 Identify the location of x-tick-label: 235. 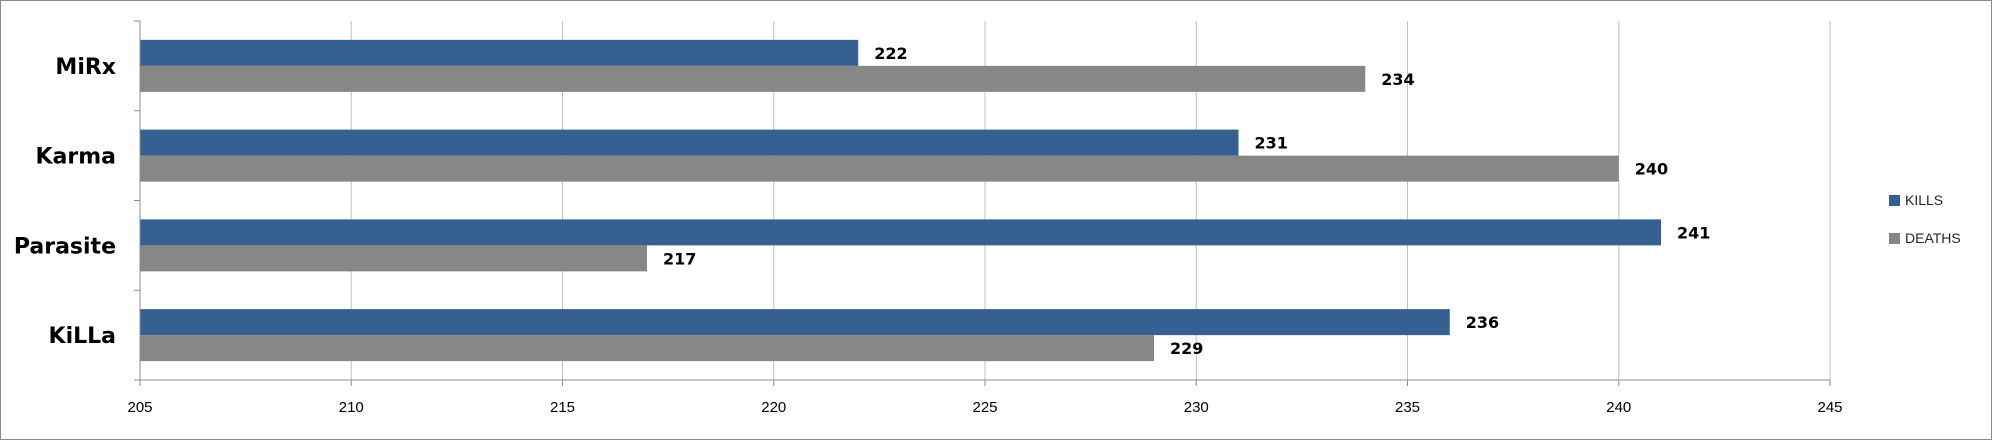
(1407, 407).